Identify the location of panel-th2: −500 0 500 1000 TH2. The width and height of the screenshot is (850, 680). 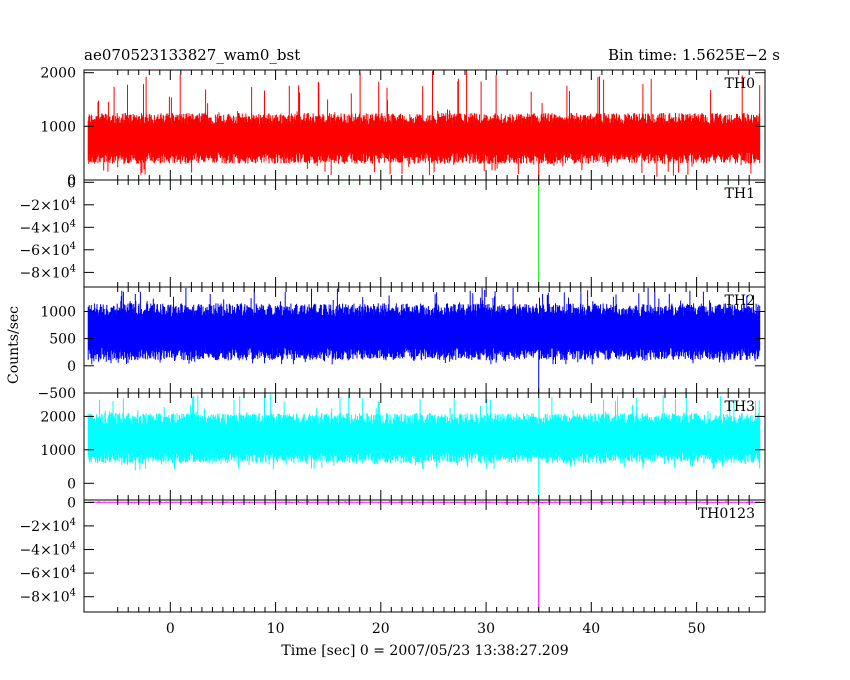
(402, 344).